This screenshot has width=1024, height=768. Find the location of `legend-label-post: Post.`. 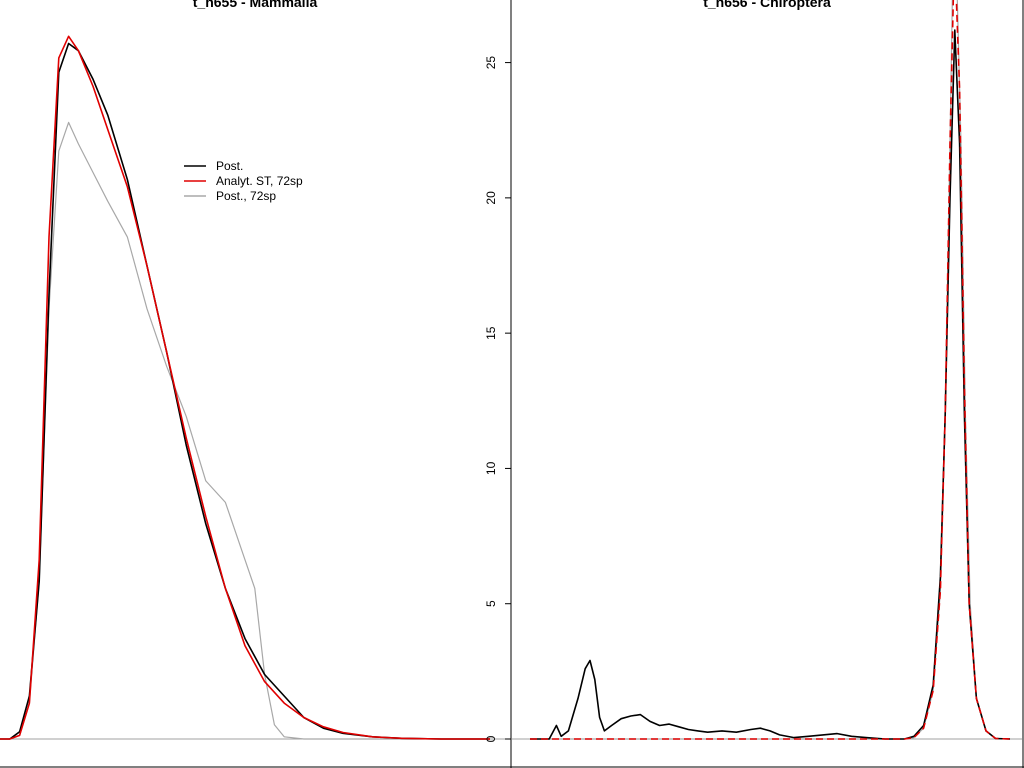

legend-label-post: Post. is located at coordinates (229, 166).